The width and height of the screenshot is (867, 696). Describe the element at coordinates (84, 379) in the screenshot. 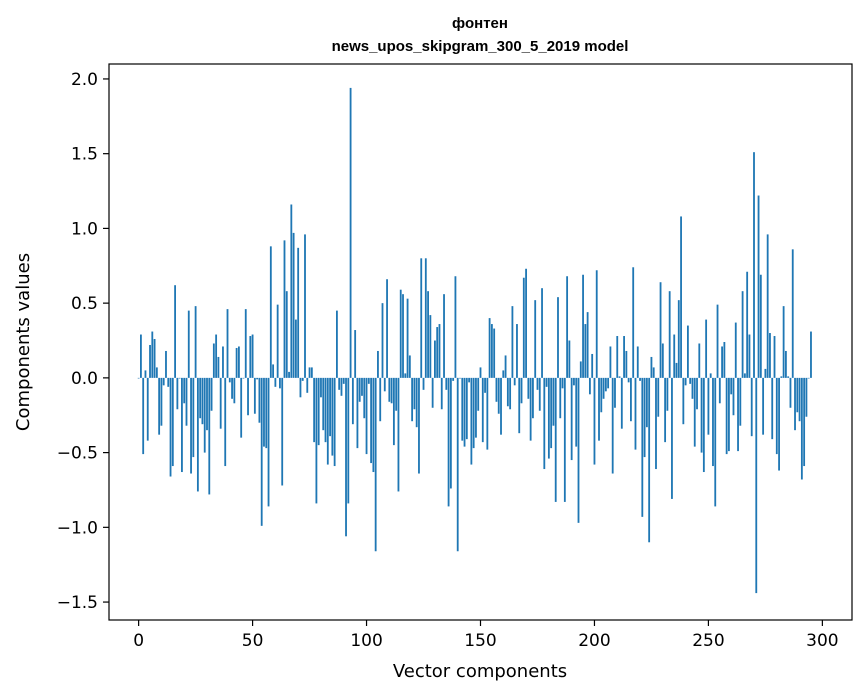

I see `y-tick-label: 0.0` at that location.